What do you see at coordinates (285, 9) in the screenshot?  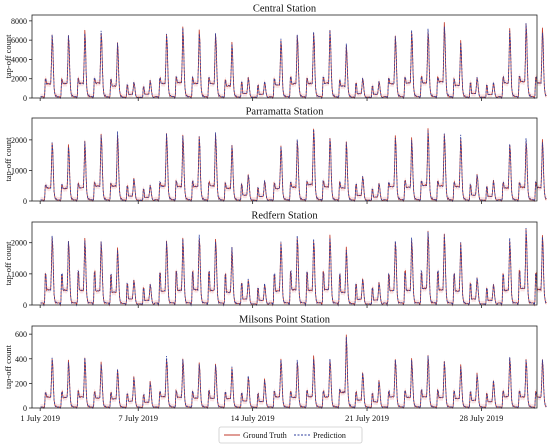 I see `panel-1-title: Central Station` at bounding box center [285, 9].